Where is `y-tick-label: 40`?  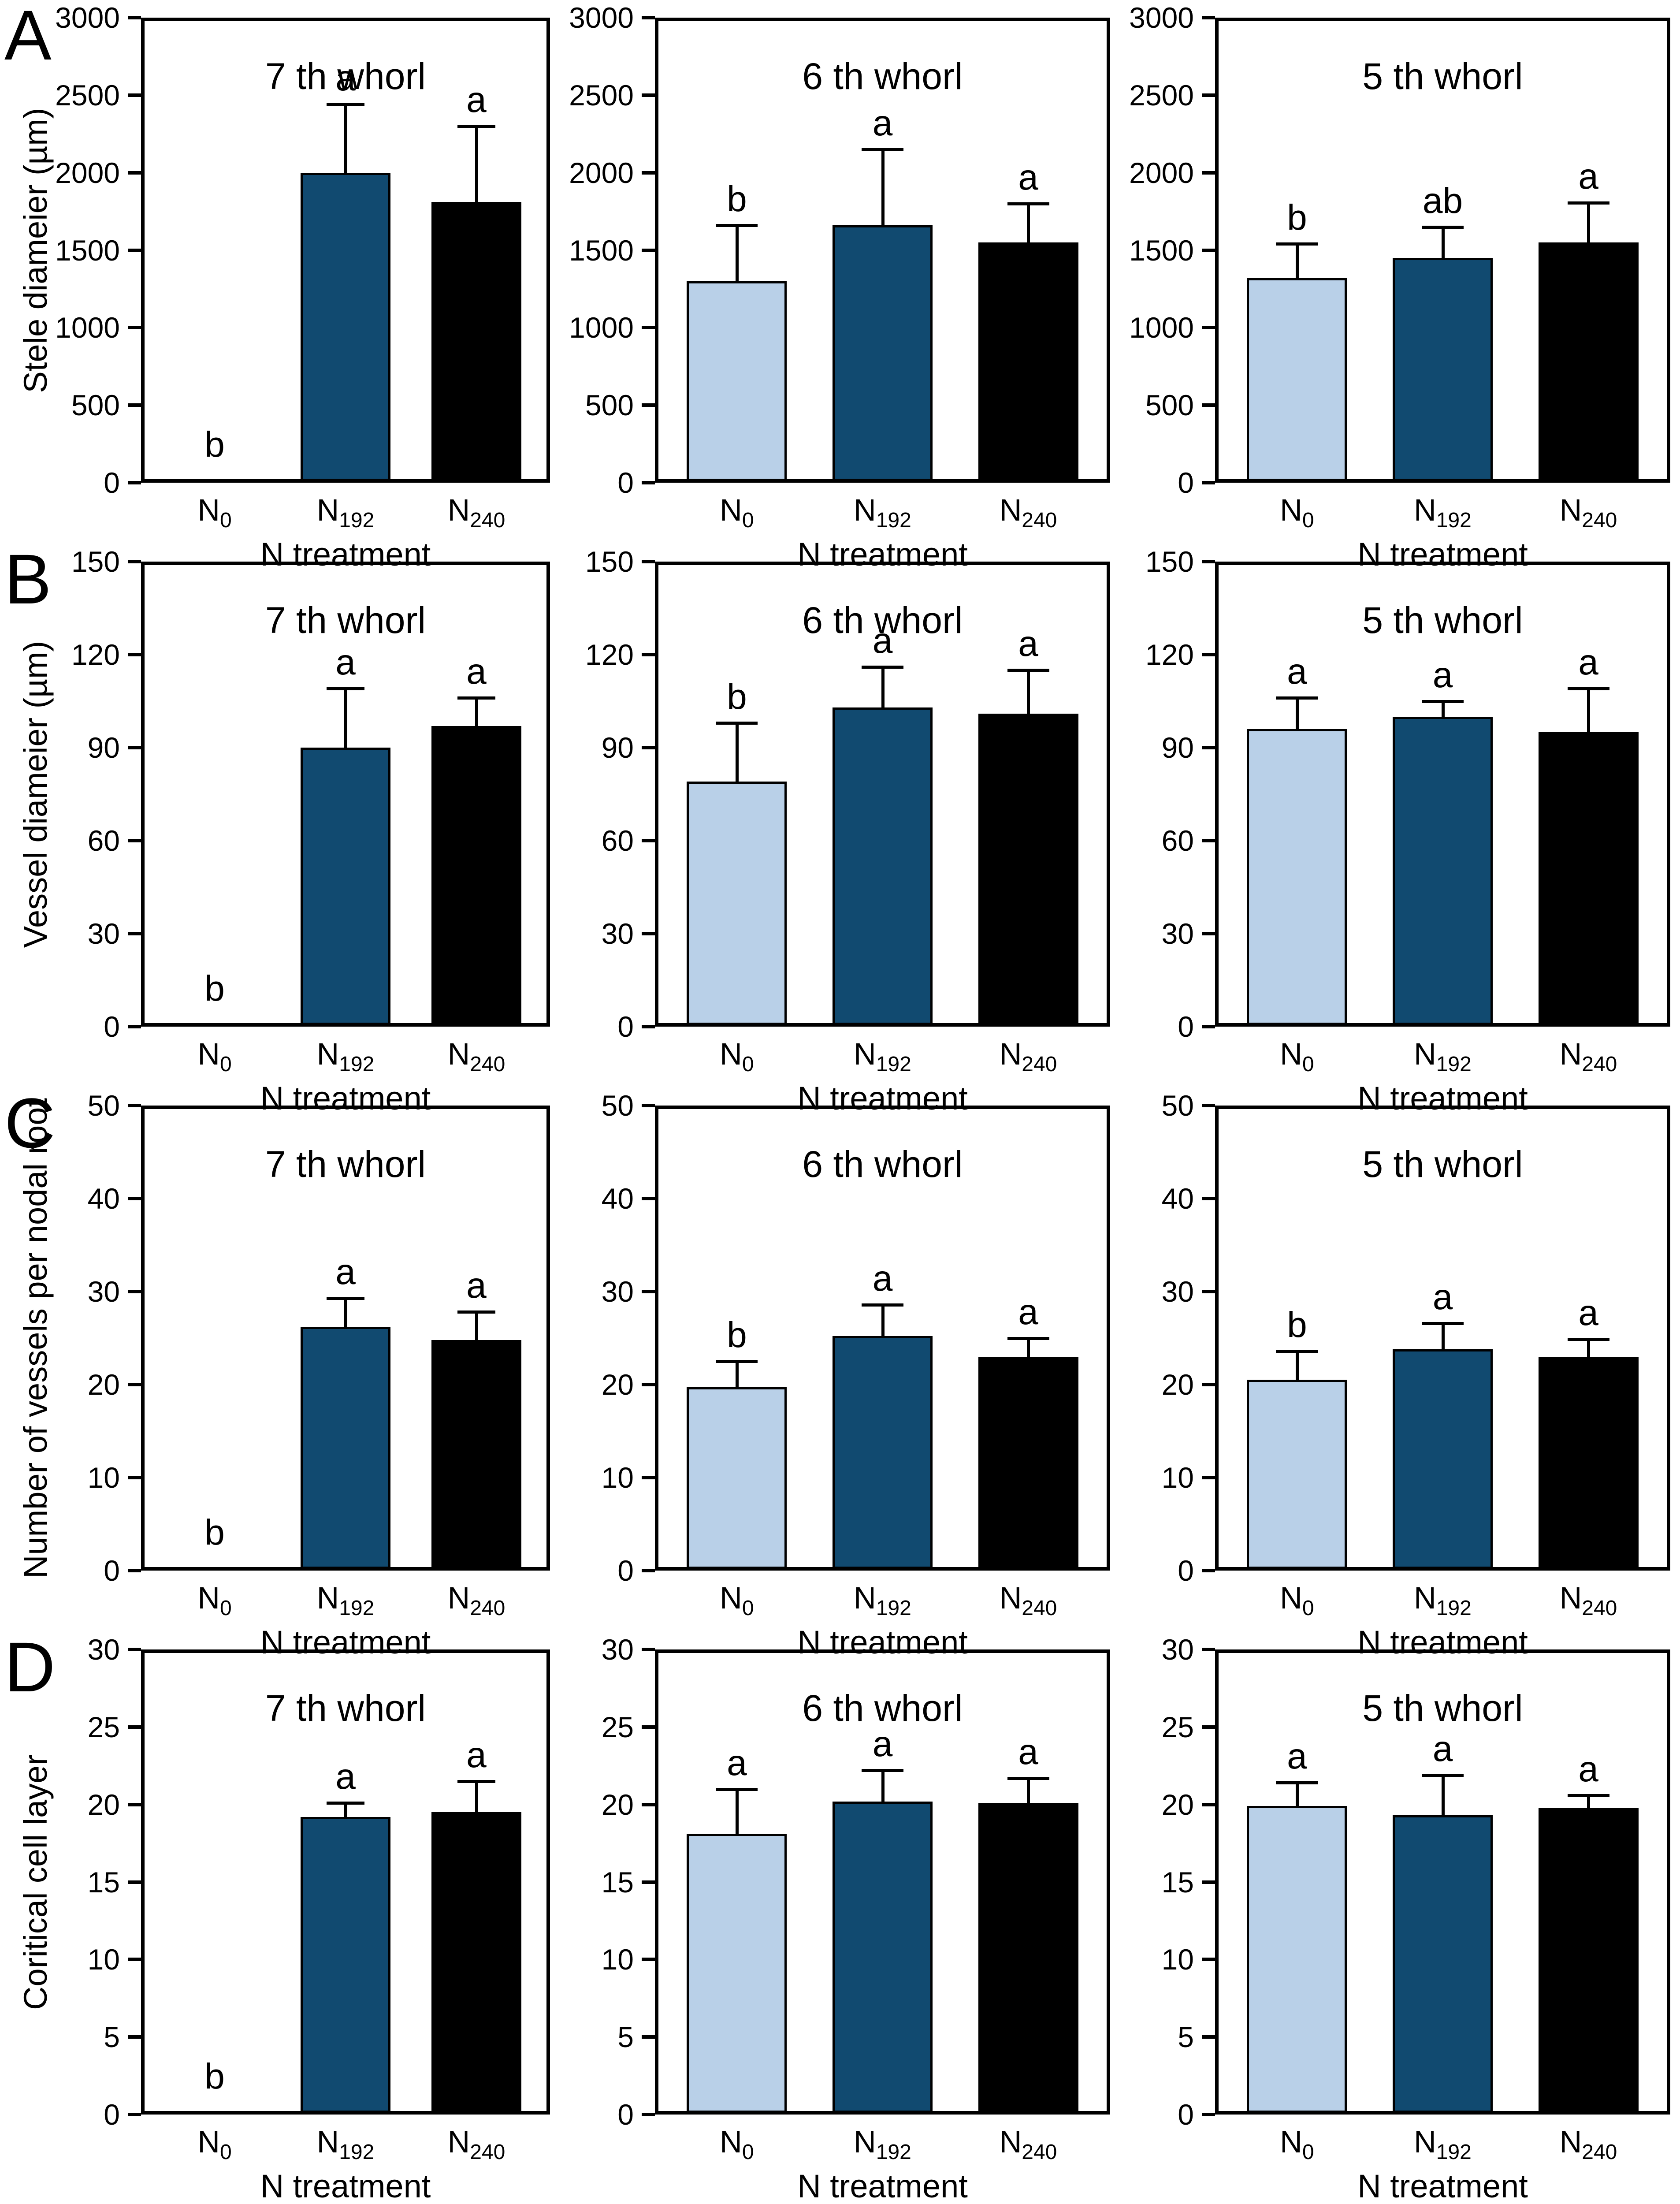 y-tick-label: 40 is located at coordinates (617, 1199).